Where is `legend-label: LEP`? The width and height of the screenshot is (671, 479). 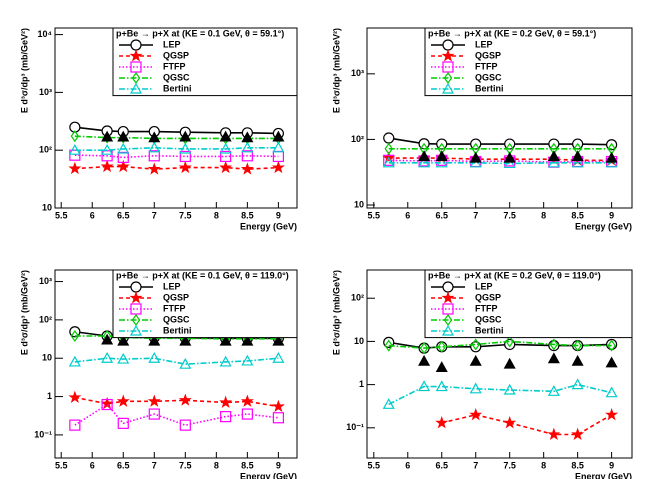
legend-label: LEP is located at coordinates (172, 44).